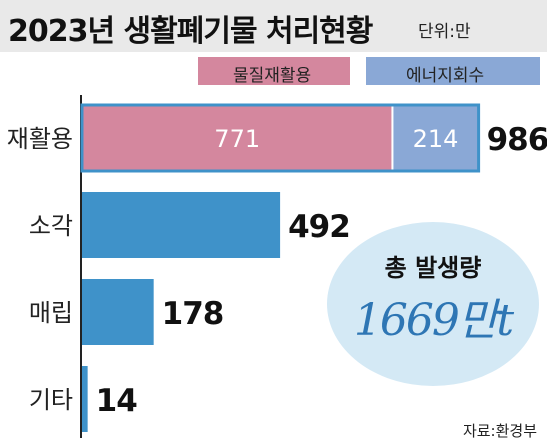 This screenshot has height=446, width=547. I want to click on bar-value-label: 492, so click(319, 227).